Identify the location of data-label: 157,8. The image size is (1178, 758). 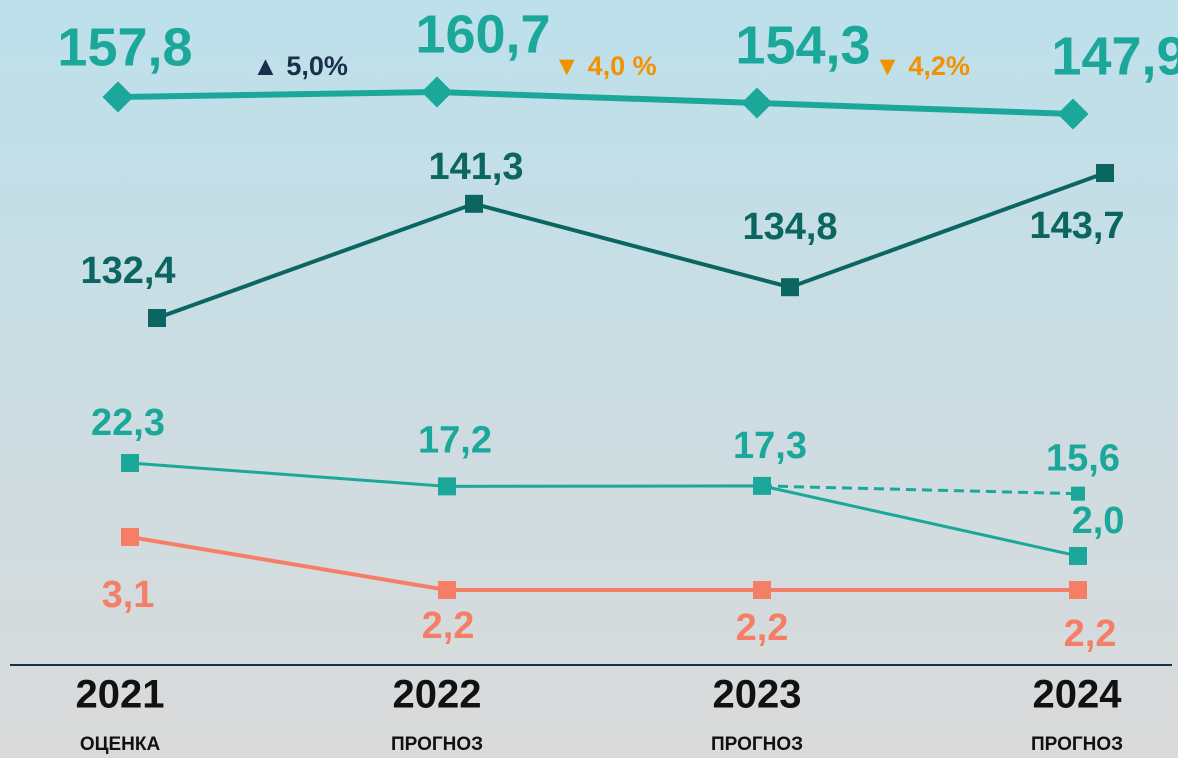
(124, 47).